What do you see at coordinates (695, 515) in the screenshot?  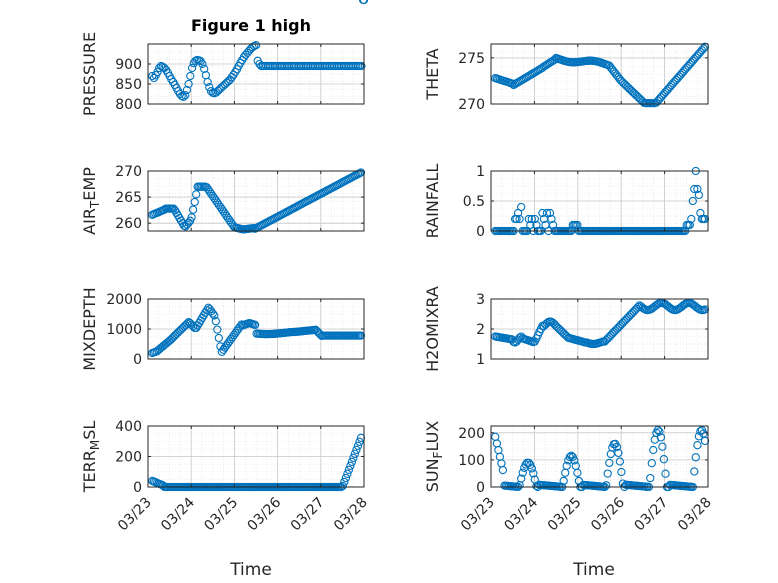 I see `x-tick-label: 03/28` at bounding box center [695, 515].